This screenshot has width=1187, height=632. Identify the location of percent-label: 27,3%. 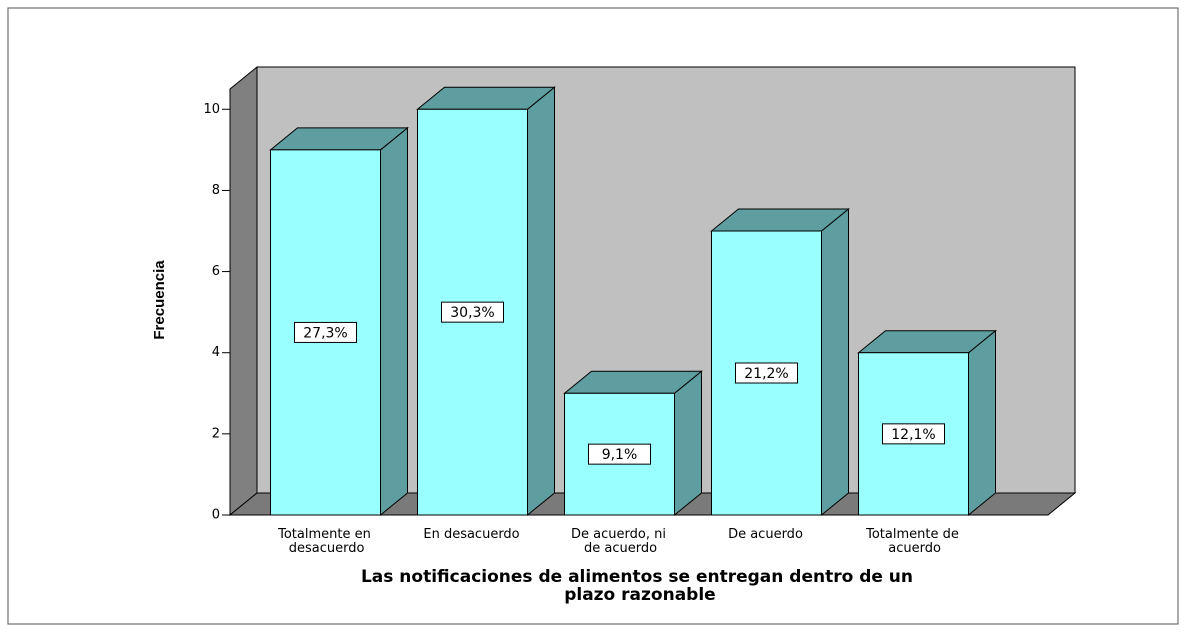
(325, 333).